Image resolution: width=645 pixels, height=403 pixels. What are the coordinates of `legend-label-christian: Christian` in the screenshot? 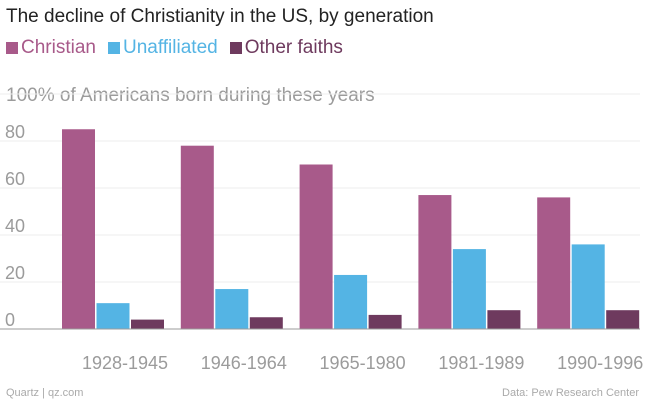 It's located at (58, 47).